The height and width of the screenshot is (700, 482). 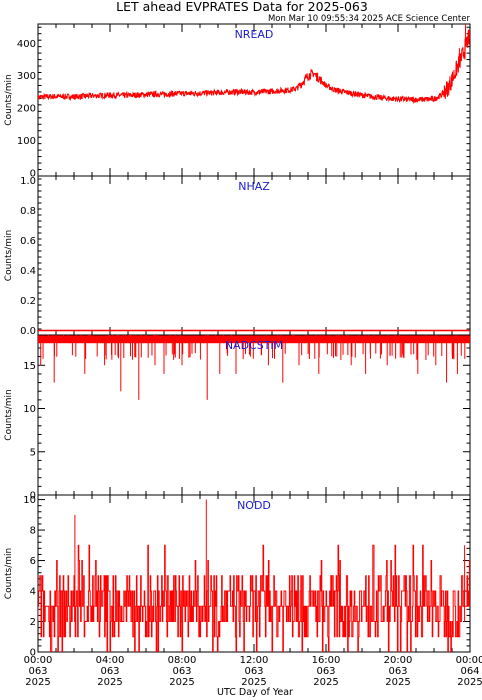 What do you see at coordinates (26, 44) in the screenshot?
I see `y-tick-label: 400` at bounding box center [26, 44].